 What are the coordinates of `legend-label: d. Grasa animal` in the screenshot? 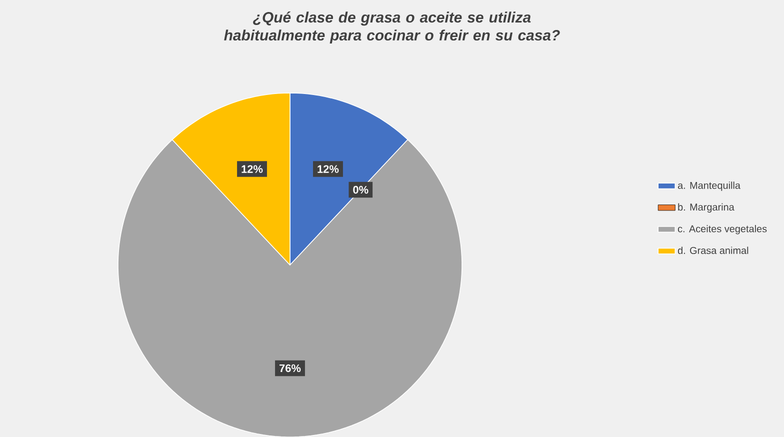 It's located at (713, 250).